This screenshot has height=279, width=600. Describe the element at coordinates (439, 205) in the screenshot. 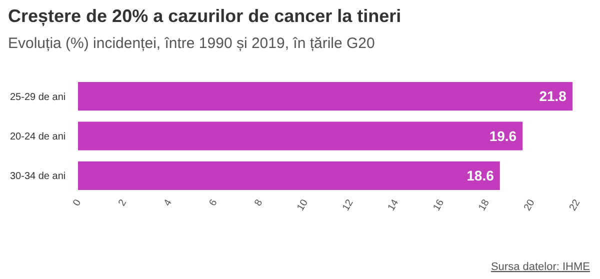

I see `x-tick-label: 16` at that location.